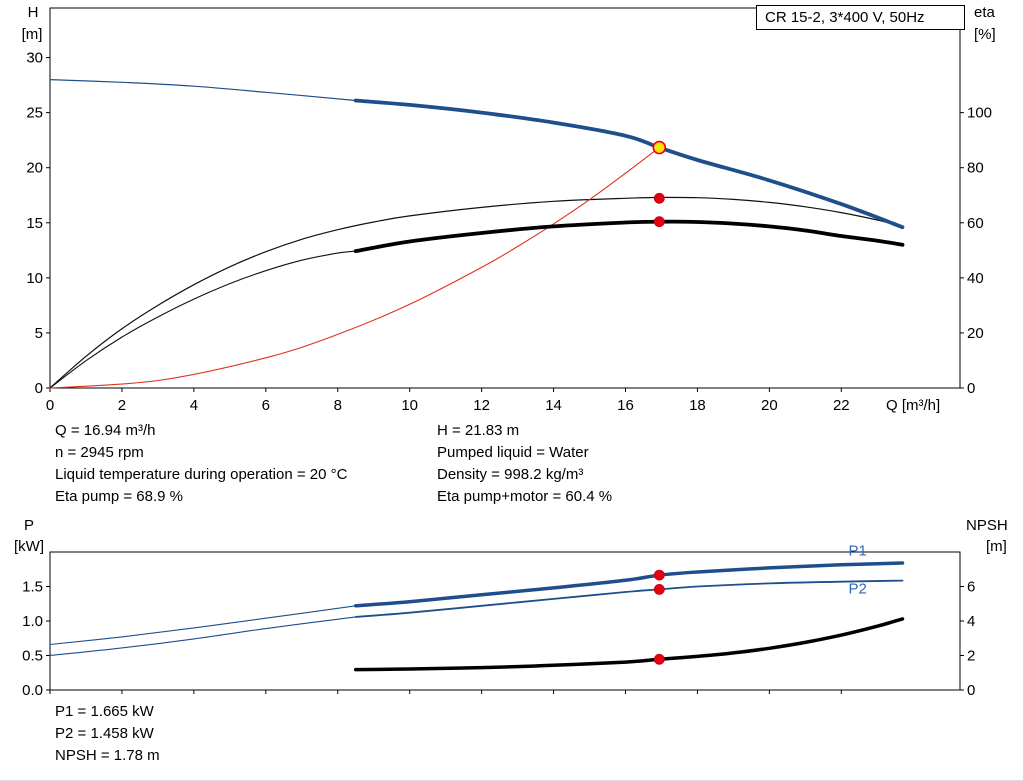 Image resolution: width=1024 pixels, height=781 pixels. Describe the element at coordinates (659, 198) in the screenshot. I see `eta-pump-point` at that location.